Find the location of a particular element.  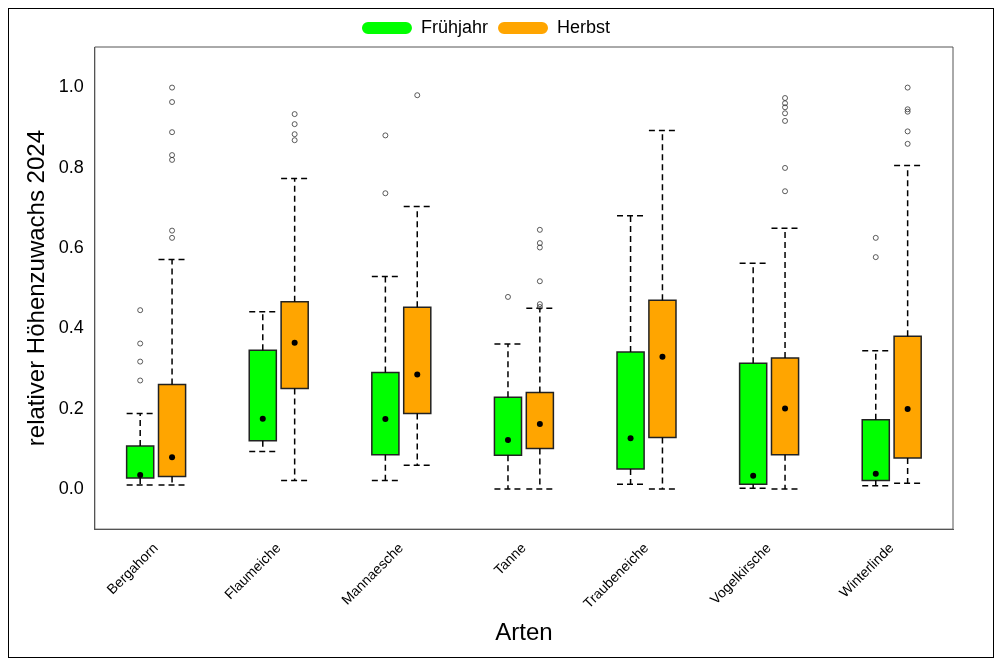

y-tick-label: 0.8 is located at coordinates (71, 166).